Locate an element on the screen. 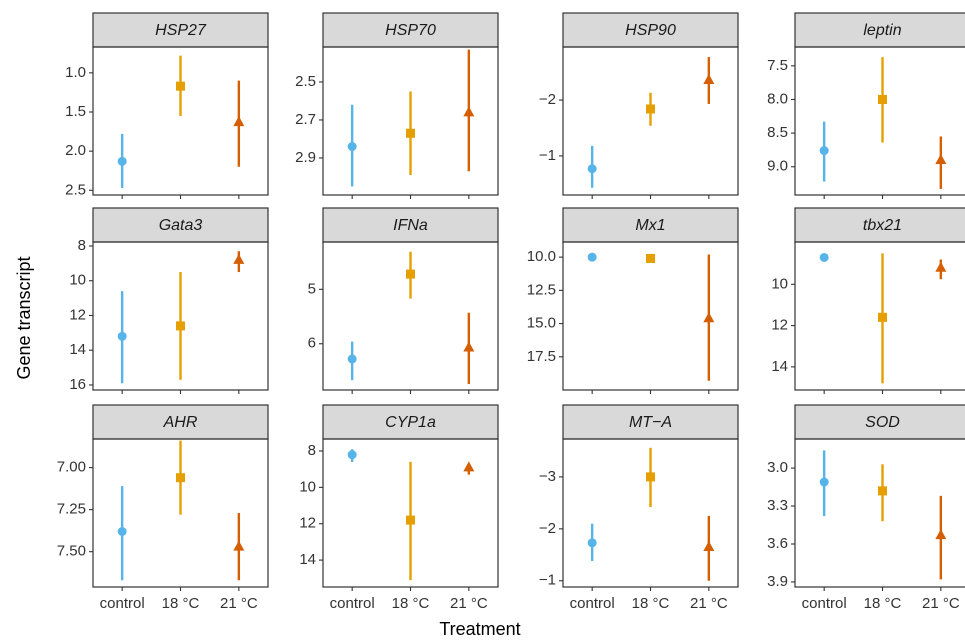 This screenshot has width=965, height=641. y-tick-label: 2.0 is located at coordinates (75, 150).